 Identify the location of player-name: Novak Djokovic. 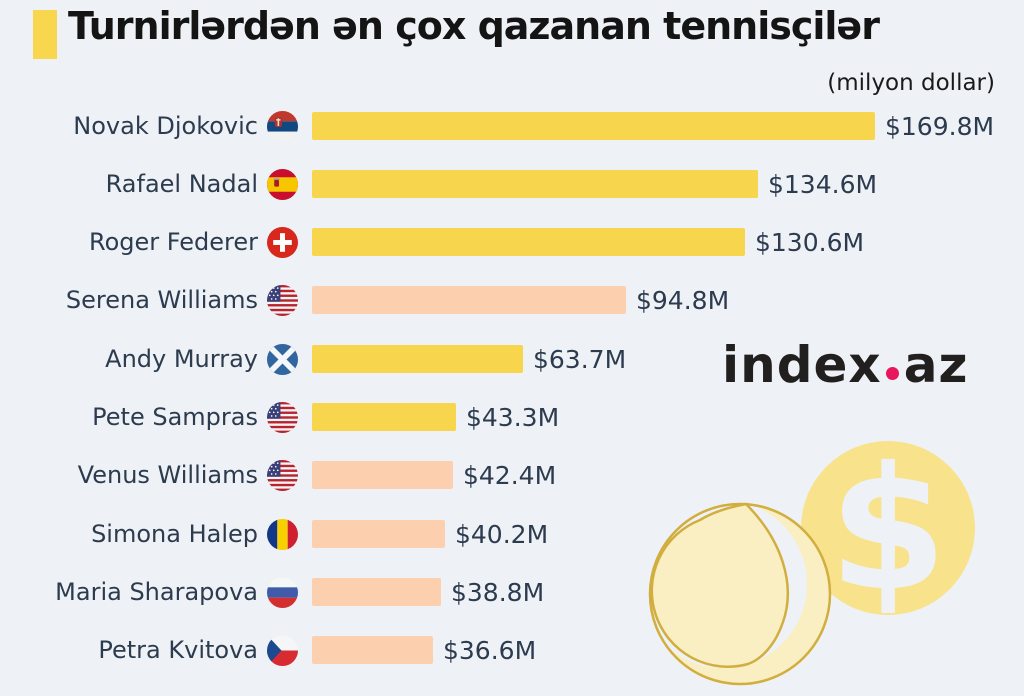
(165, 126).